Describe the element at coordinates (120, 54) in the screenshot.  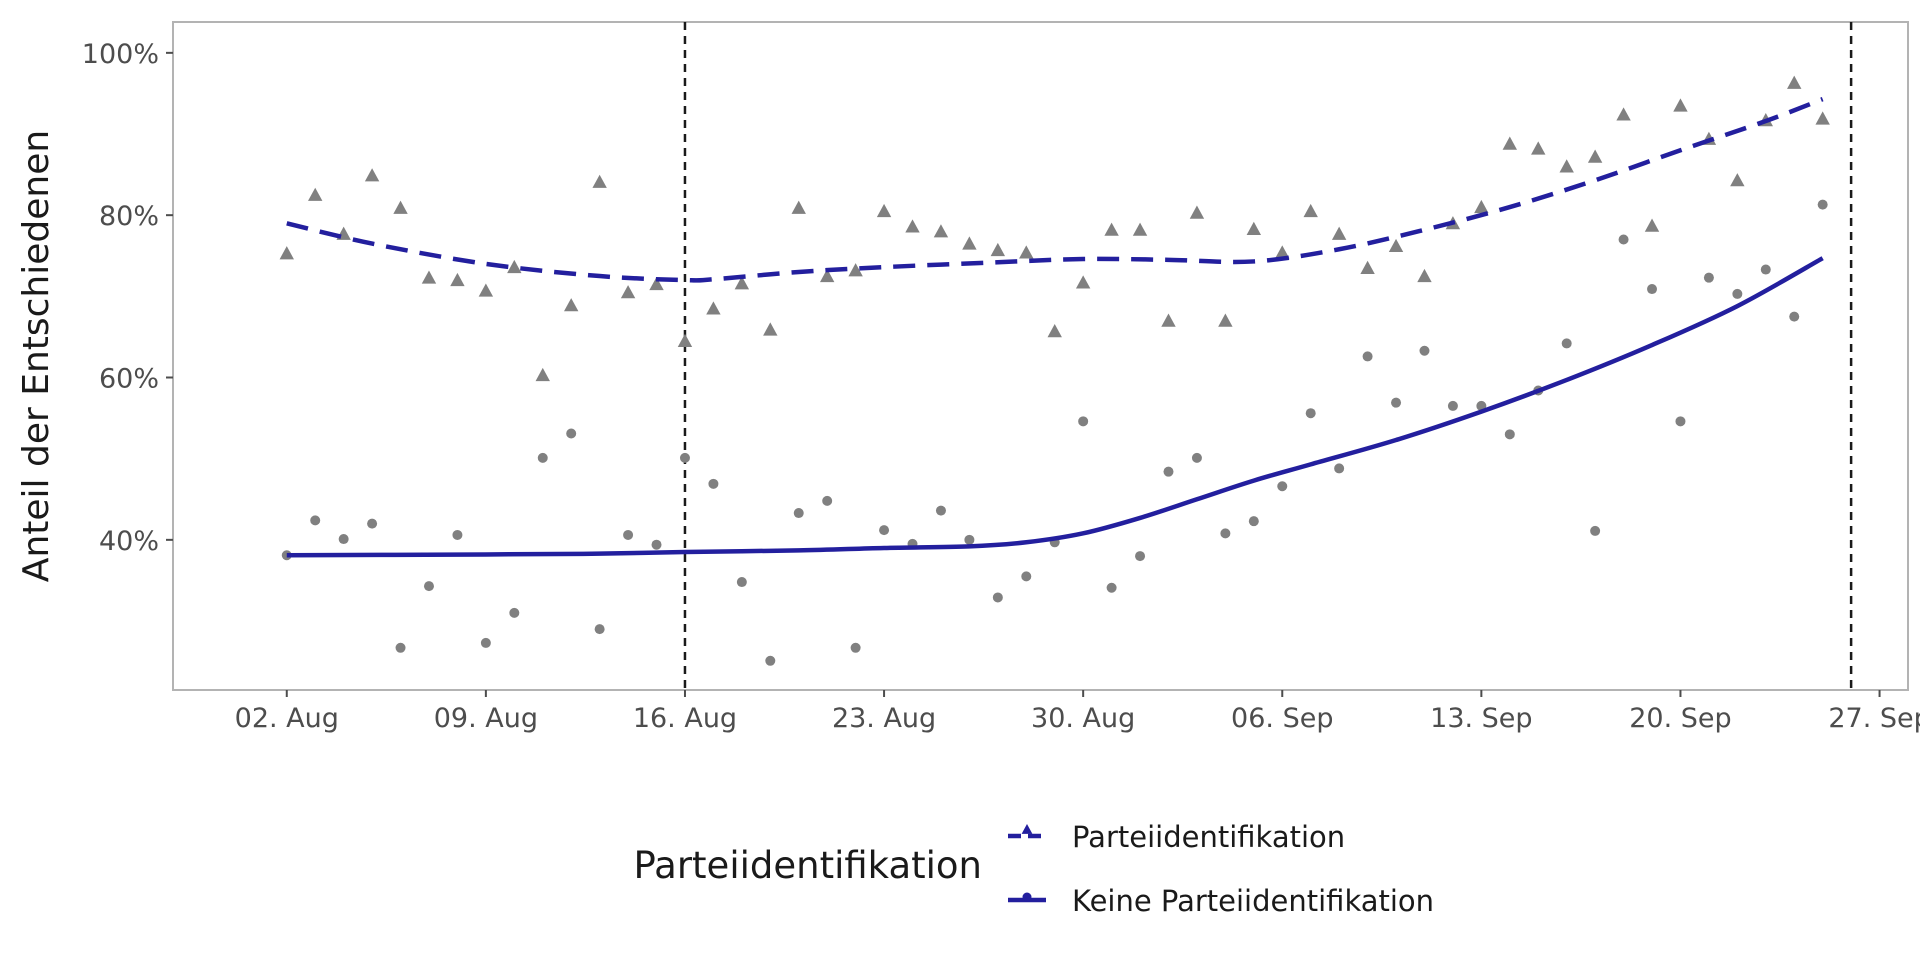
I see `y-tick-label: 100%` at that location.